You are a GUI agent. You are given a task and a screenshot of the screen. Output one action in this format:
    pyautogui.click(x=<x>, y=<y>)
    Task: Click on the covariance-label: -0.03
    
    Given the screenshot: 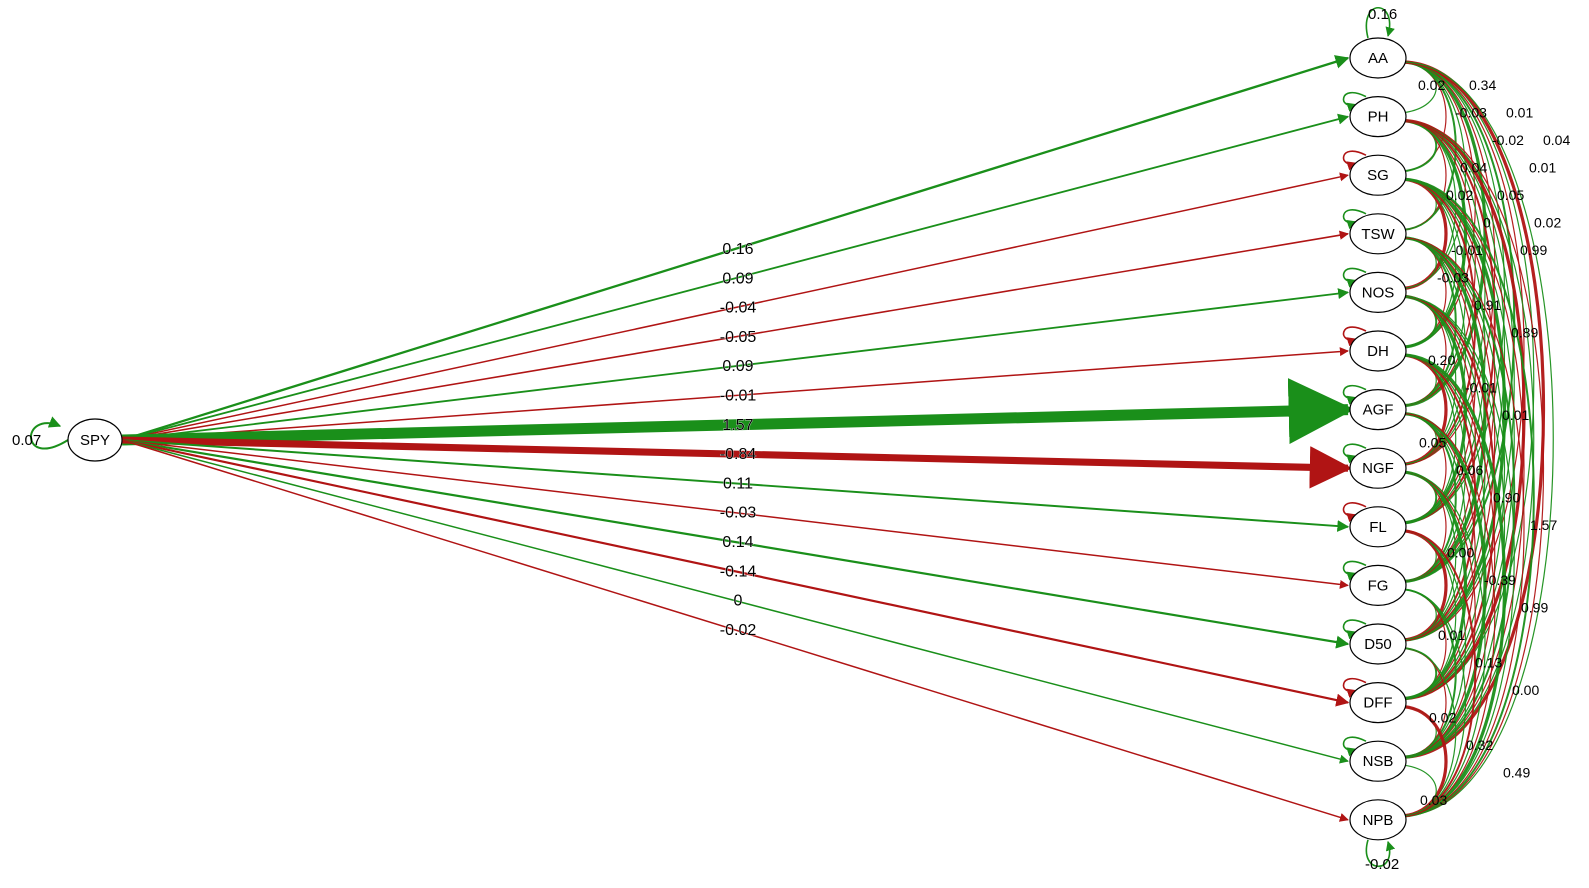 What is the action you would take?
    pyautogui.click(x=1471, y=113)
    